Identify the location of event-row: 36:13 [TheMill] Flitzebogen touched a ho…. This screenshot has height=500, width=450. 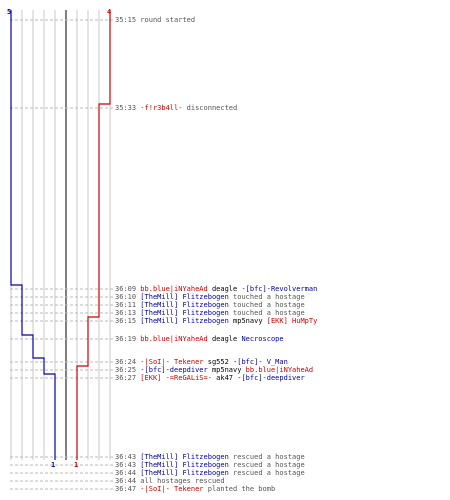
(210, 313).